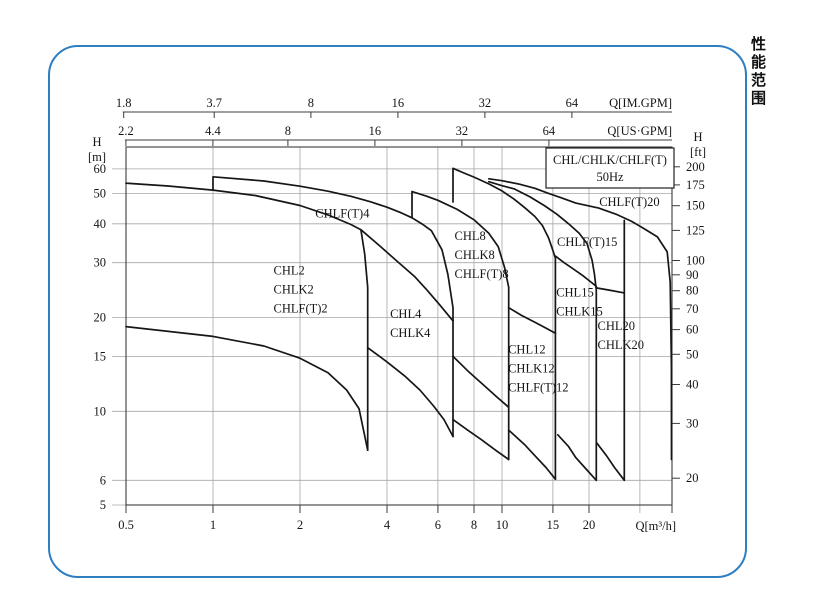  I want to click on x-tick-label: 15, so click(553, 525).